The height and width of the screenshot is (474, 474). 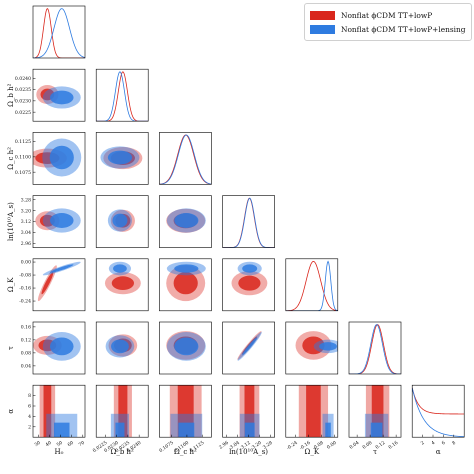 What do you see at coordinates (433, 443) in the screenshot?
I see `x-tick-label: 4` at bounding box center [433, 443].